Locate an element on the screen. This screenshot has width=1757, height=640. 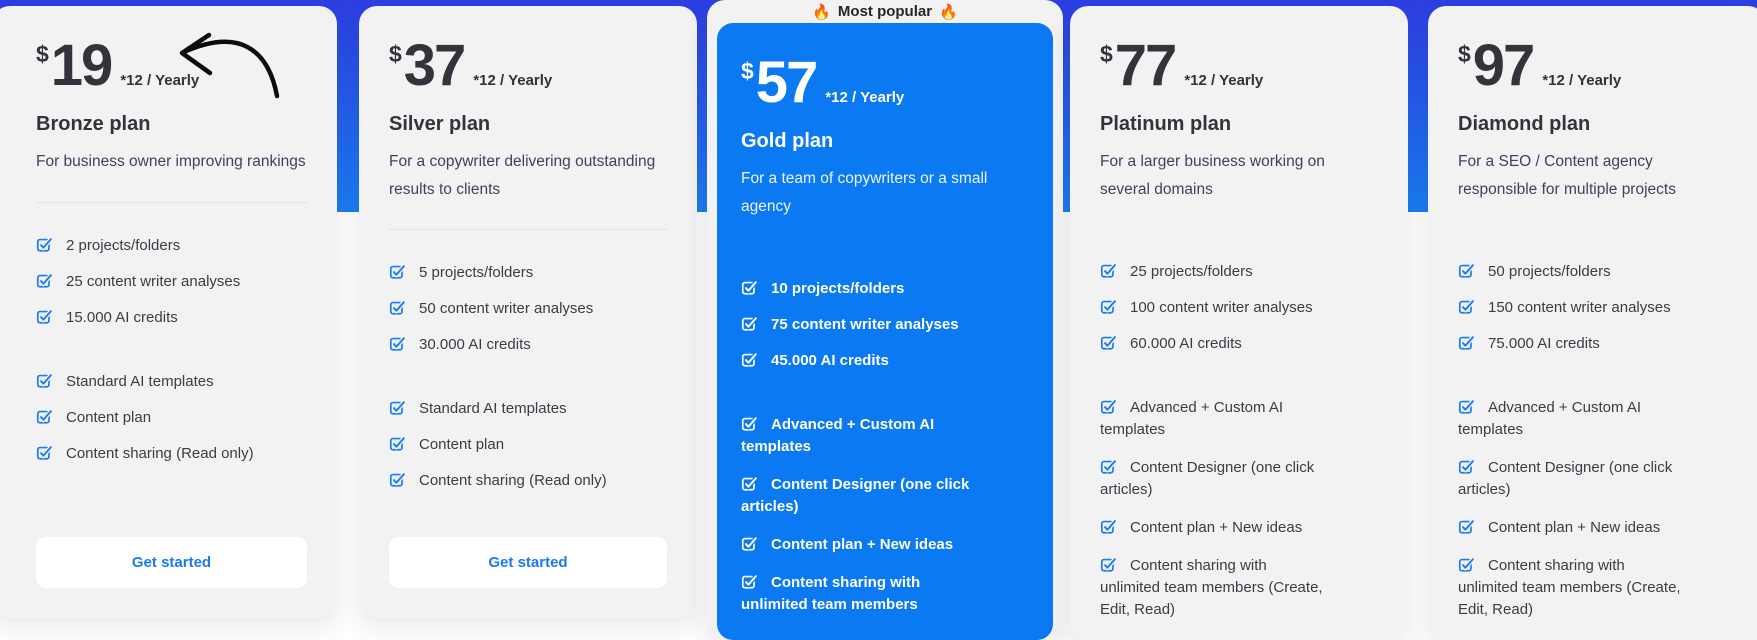
feature-item: 150 content writer analyses is located at coordinates (1597, 308).